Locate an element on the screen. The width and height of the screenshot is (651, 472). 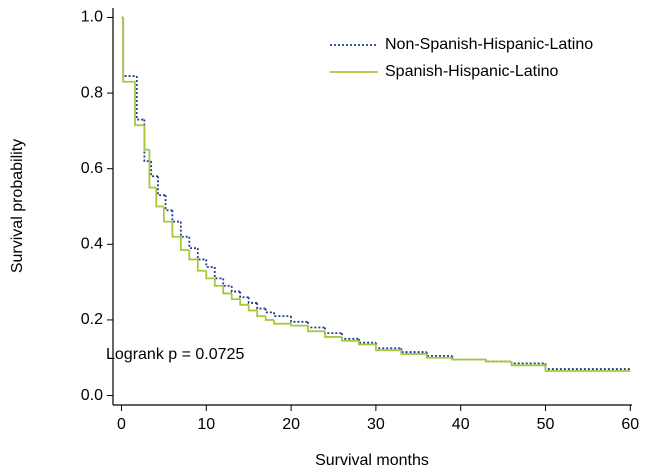
y-tick-label: 0.6 is located at coordinates (92, 168).